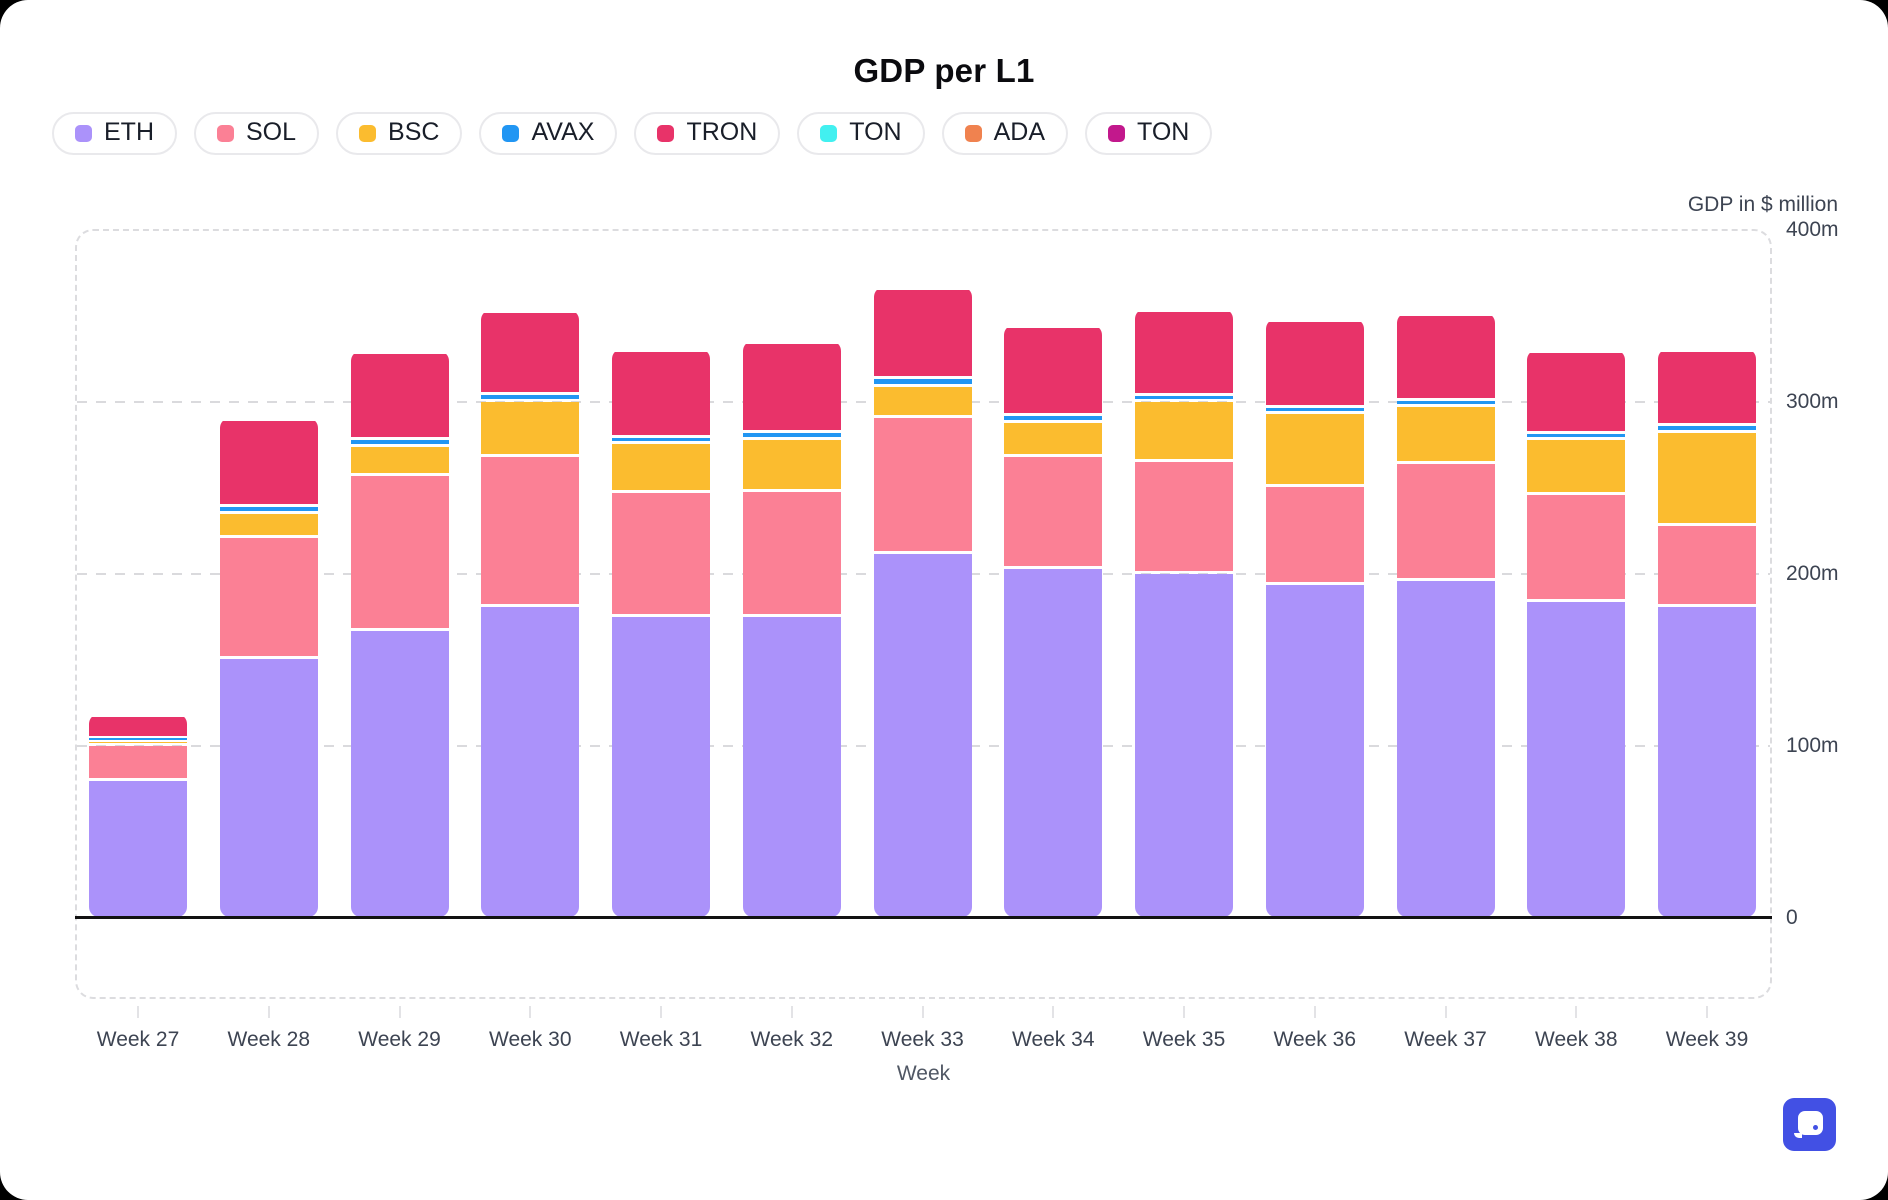 This screenshot has height=1200, width=1888. I want to click on x-label-week-32: Week 32, so click(792, 1039).